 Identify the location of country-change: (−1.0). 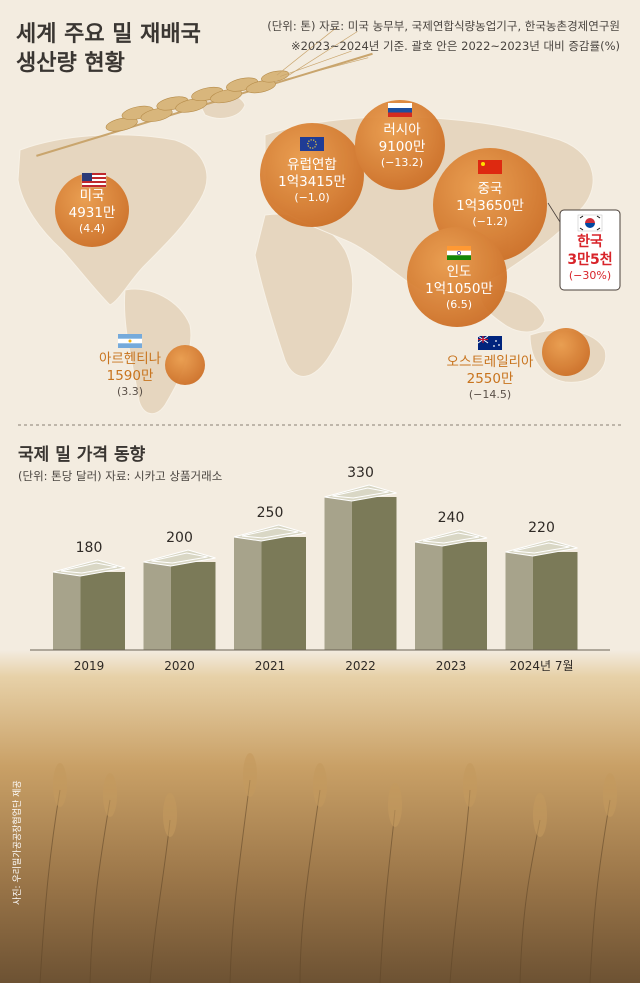
(312, 197).